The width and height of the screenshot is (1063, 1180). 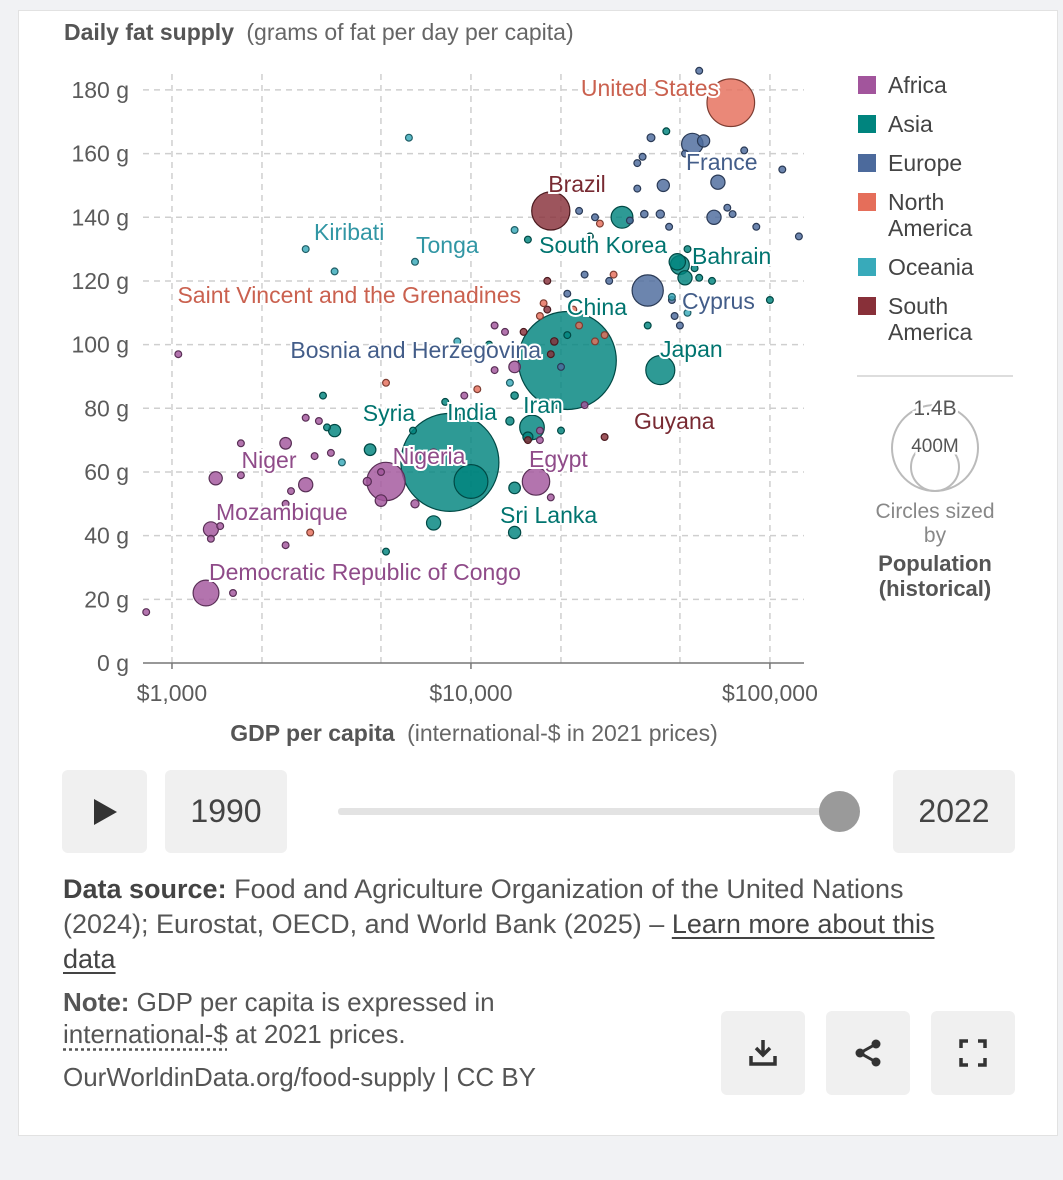 What do you see at coordinates (499, 941) in the screenshot?
I see `learn-more-link: Learn more about this data` at bounding box center [499, 941].